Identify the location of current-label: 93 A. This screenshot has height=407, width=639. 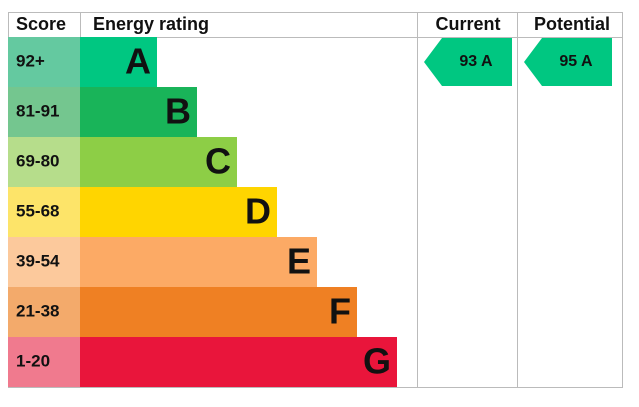
(476, 61).